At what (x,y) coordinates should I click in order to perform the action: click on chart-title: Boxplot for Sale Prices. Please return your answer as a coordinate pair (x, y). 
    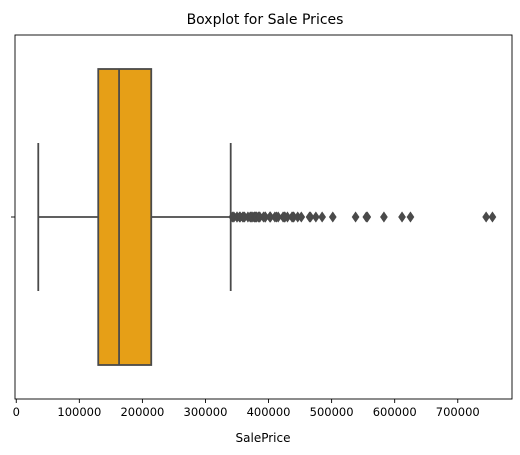
    Looking at the image, I should click on (265, 20).